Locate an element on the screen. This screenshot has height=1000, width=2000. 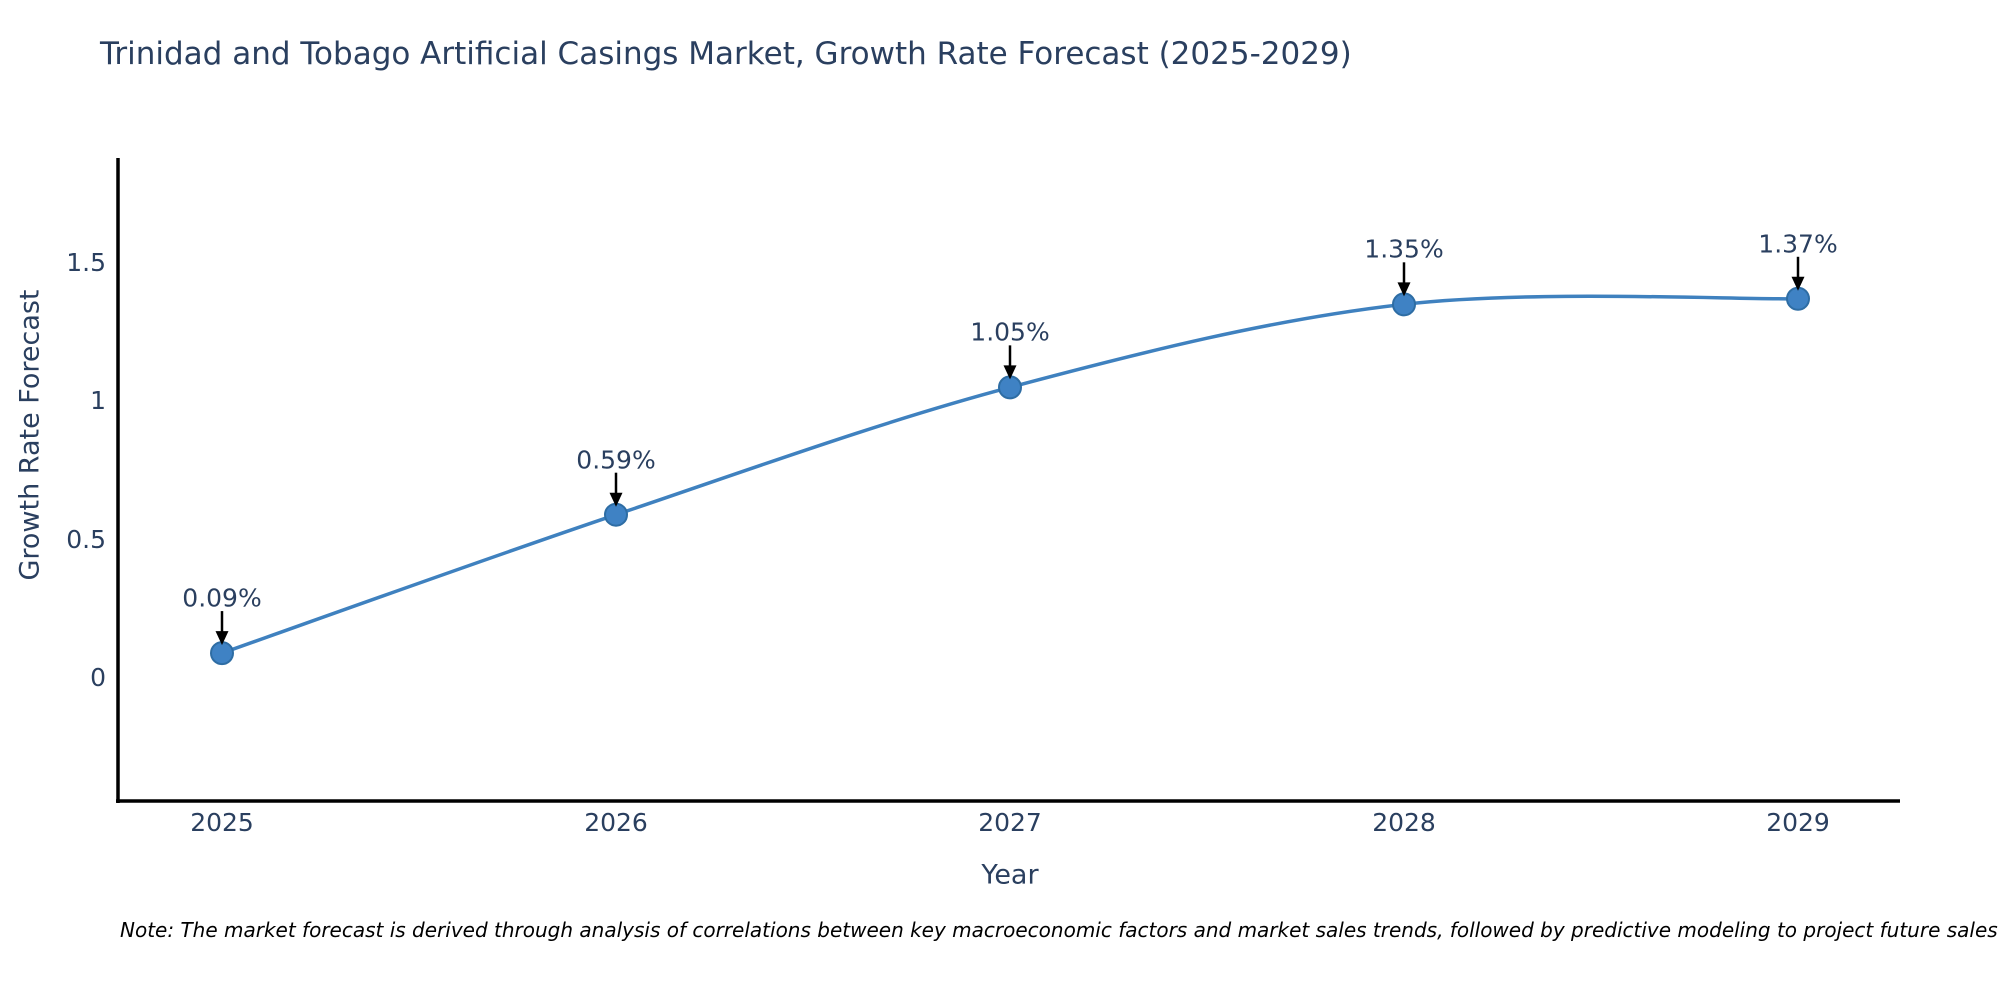
point-label-2028: 1.35% is located at coordinates (1404, 249).